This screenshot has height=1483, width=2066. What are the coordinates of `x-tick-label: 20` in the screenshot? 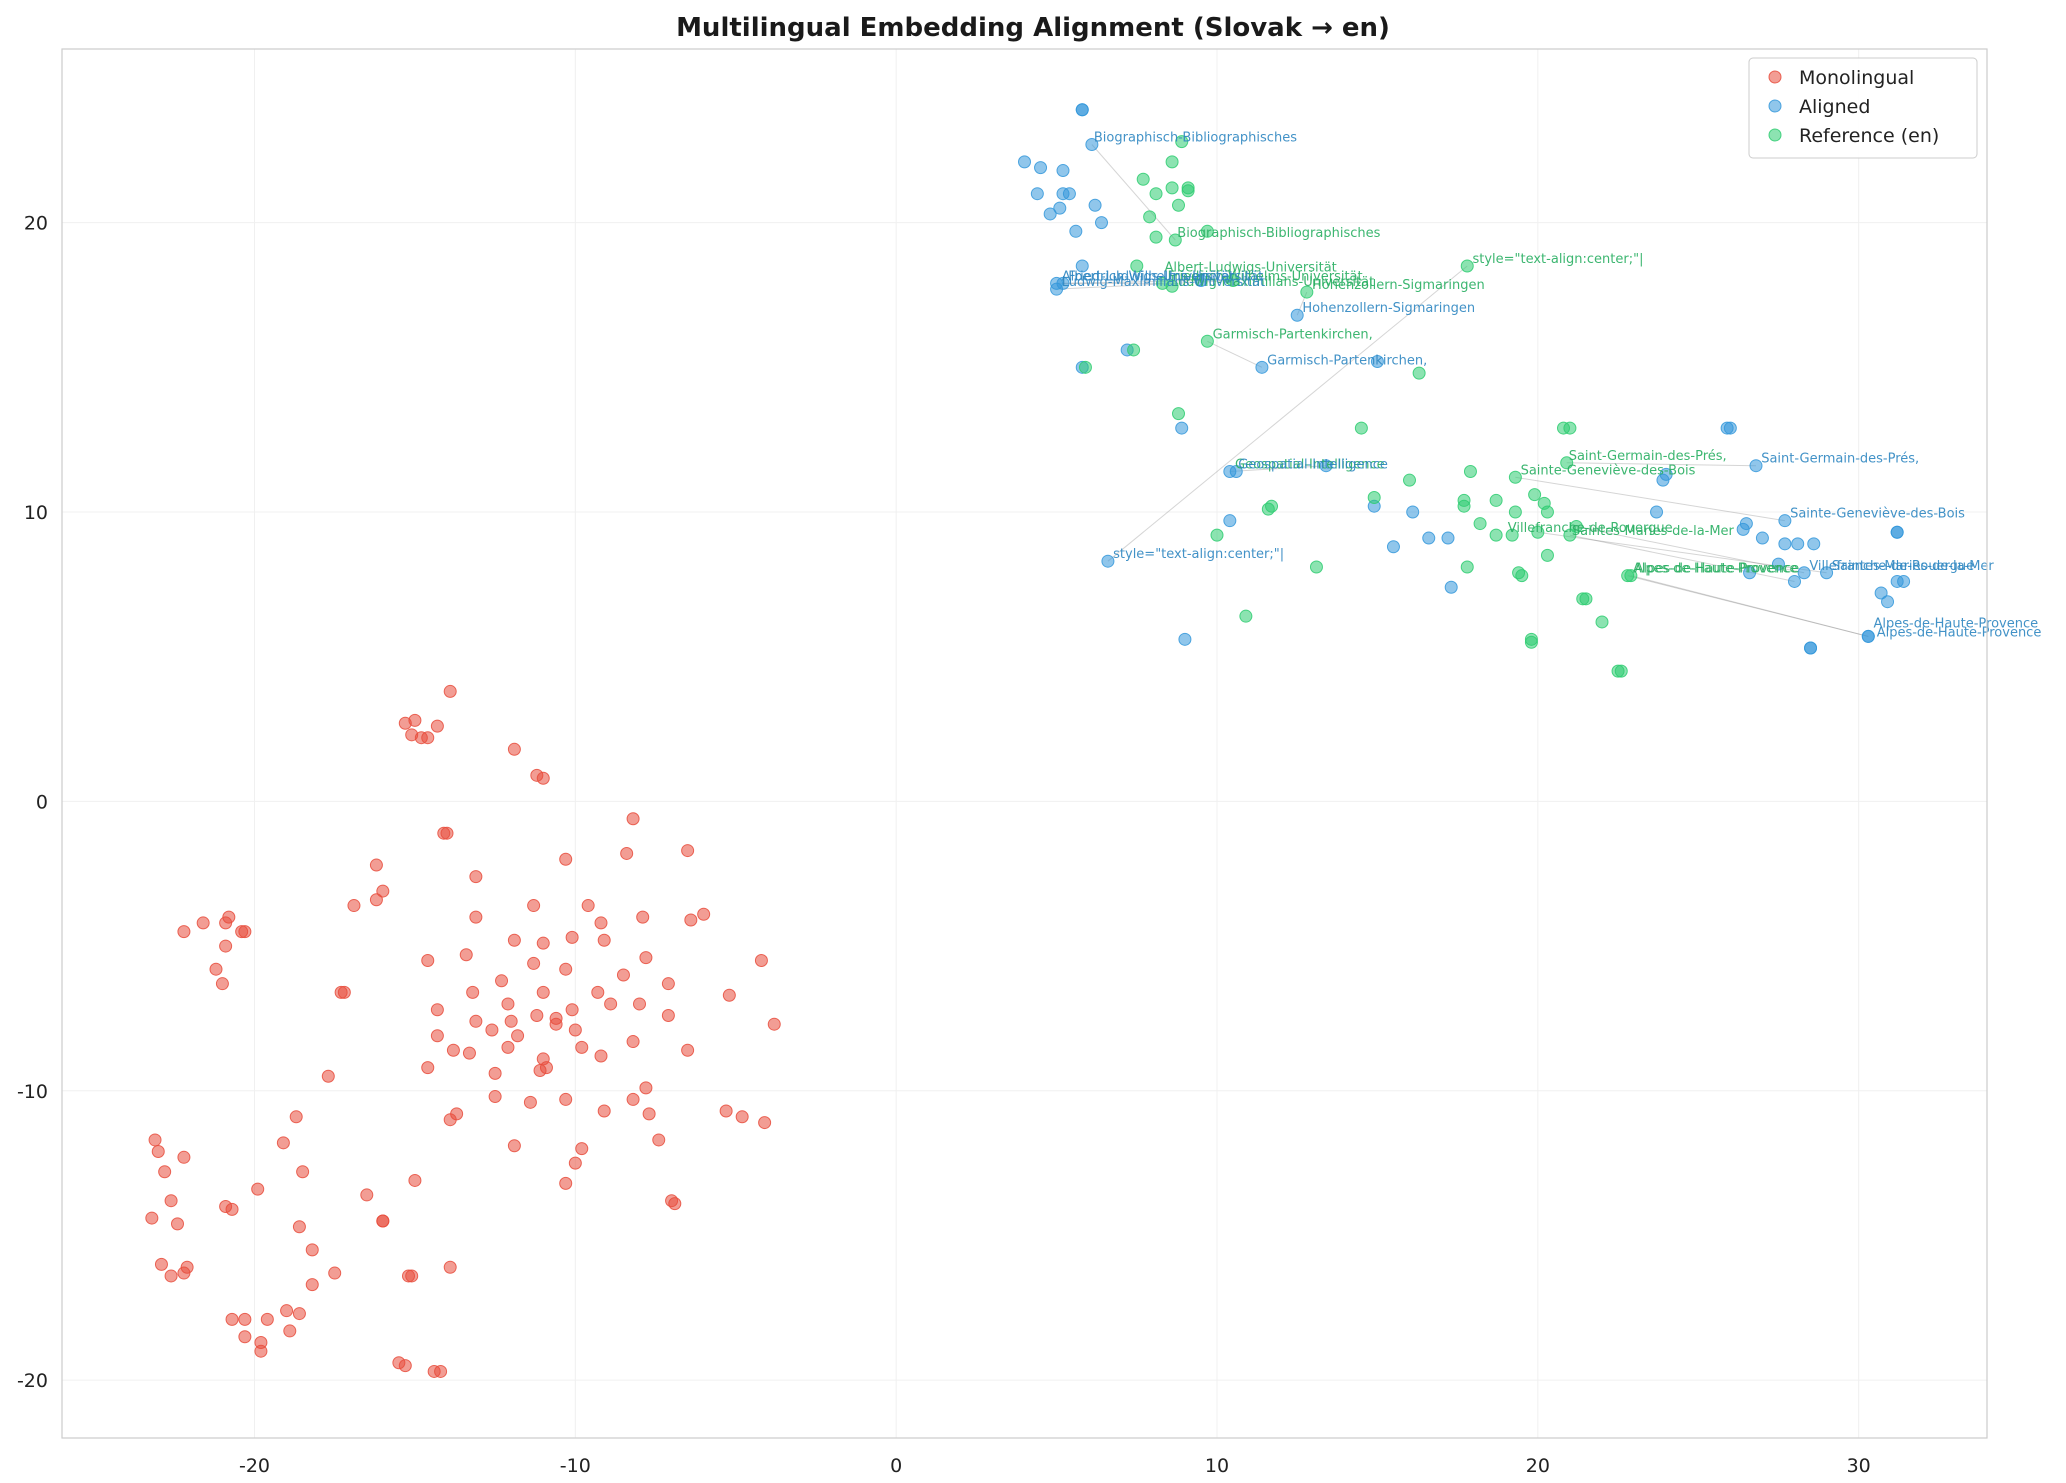 It's located at (1538, 1466).